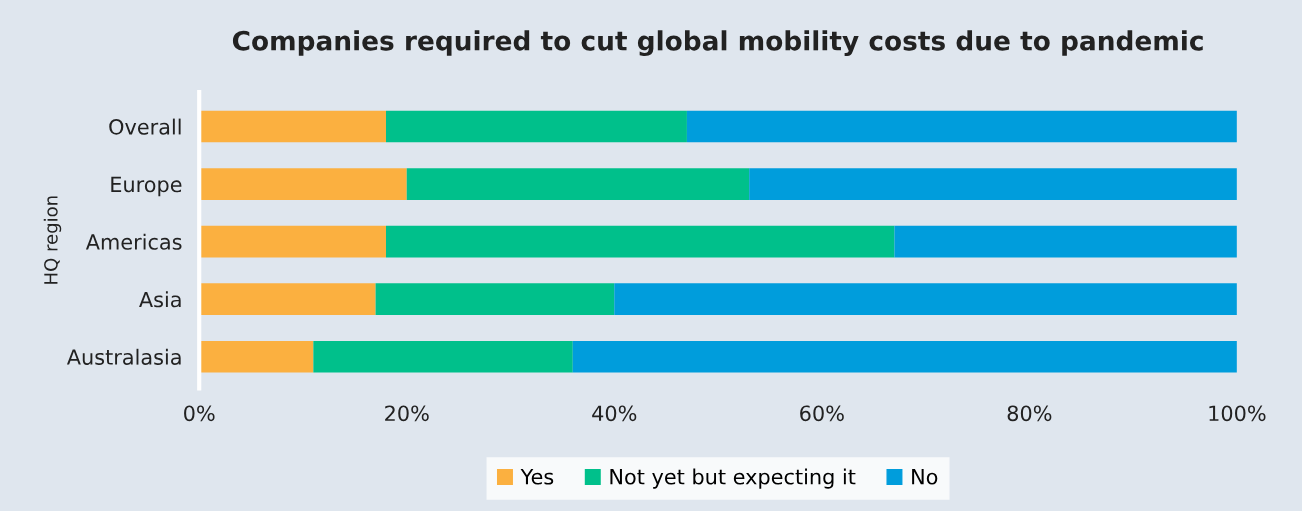 The width and height of the screenshot is (1302, 511). What do you see at coordinates (1237, 413) in the screenshot?
I see `x-tick-label: 100%` at bounding box center [1237, 413].